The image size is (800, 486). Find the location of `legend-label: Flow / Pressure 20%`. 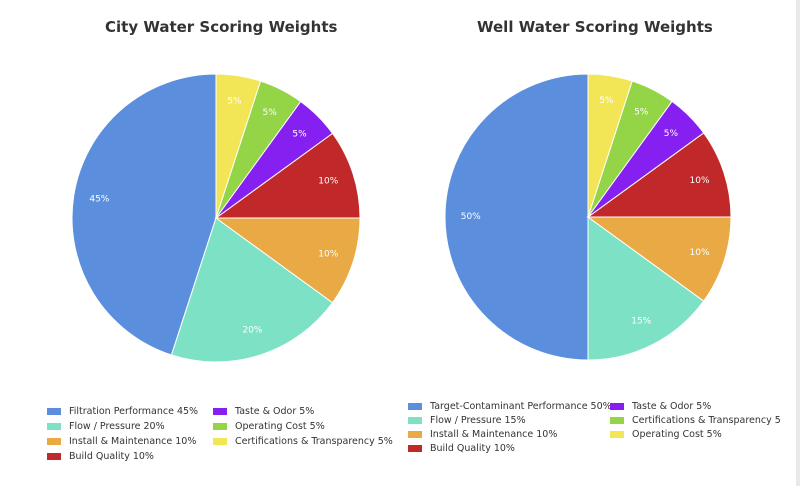

legend-label: Flow / Pressure 20% is located at coordinates (117, 426).